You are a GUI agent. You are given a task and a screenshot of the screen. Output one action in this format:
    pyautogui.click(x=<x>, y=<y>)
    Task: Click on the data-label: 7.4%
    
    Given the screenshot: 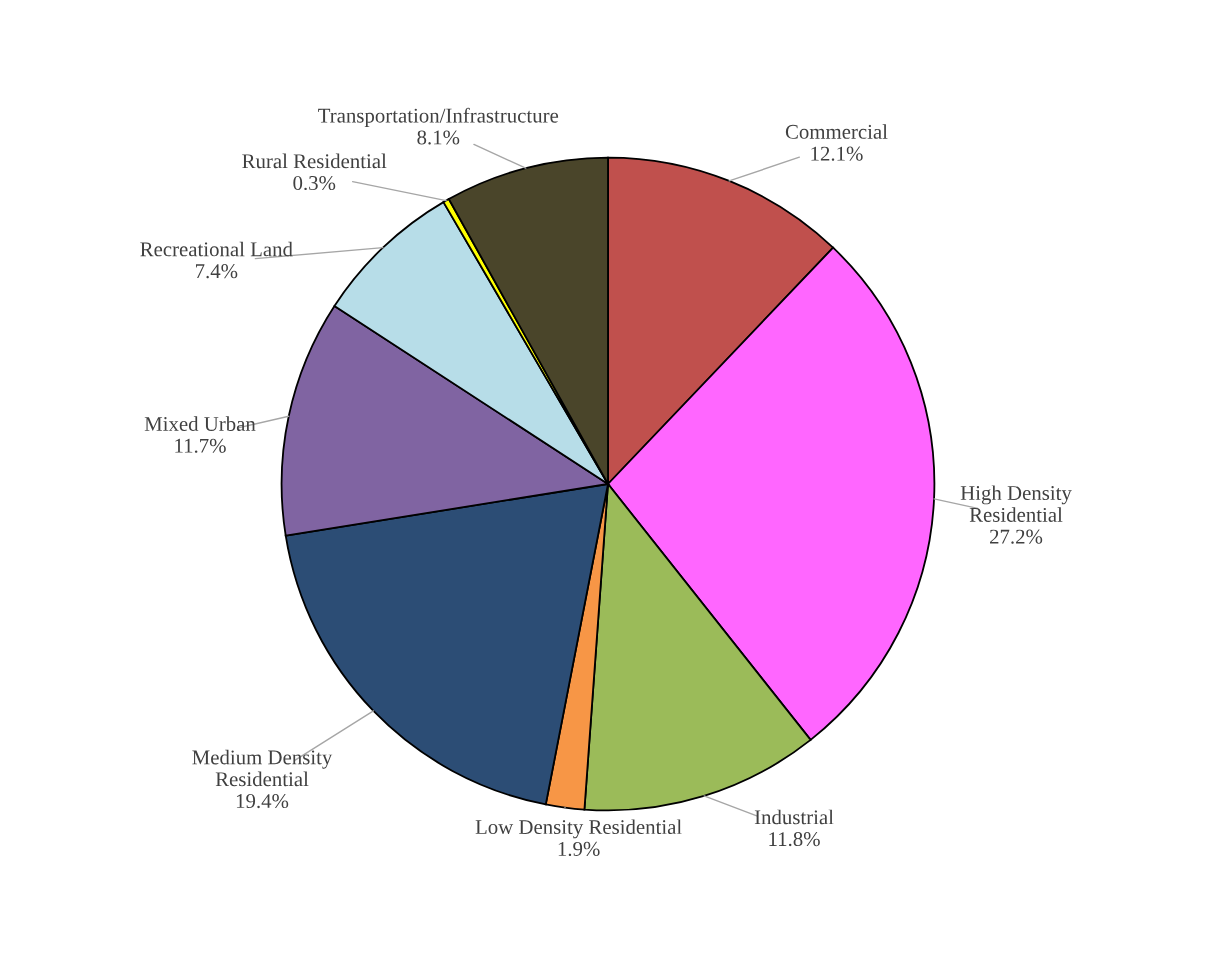 What is the action you would take?
    pyautogui.click(x=217, y=271)
    